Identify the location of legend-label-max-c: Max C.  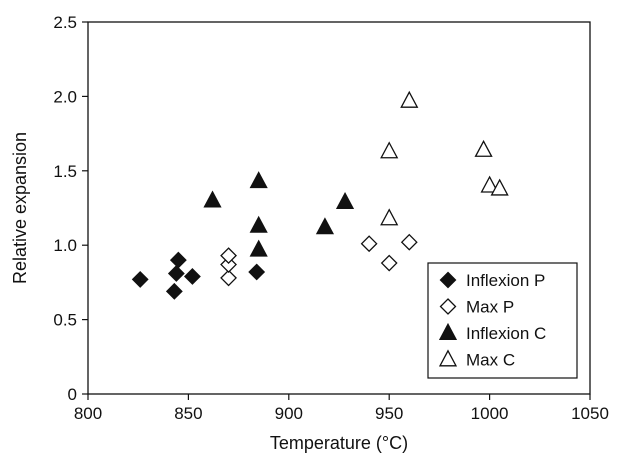
(490, 360).